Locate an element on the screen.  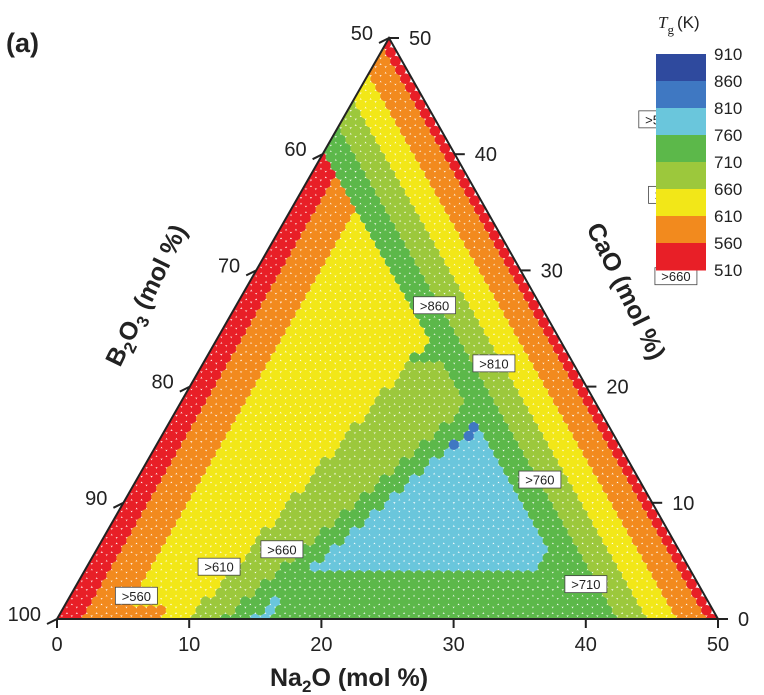
left-axis-tick-label: 60 is located at coordinates (295, 150).